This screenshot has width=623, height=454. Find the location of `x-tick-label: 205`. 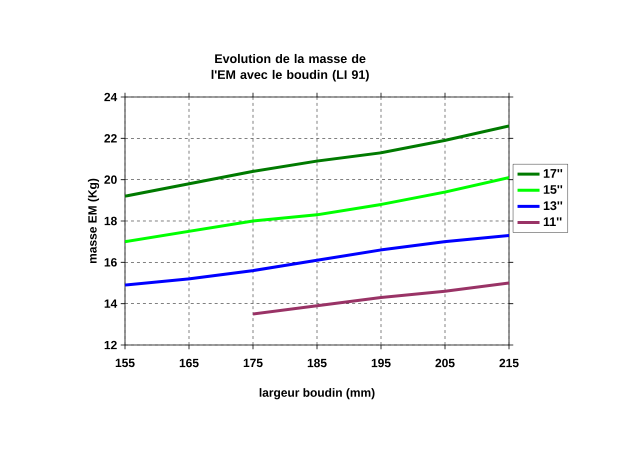

x-tick-label: 205 is located at coordinates (445, 363).